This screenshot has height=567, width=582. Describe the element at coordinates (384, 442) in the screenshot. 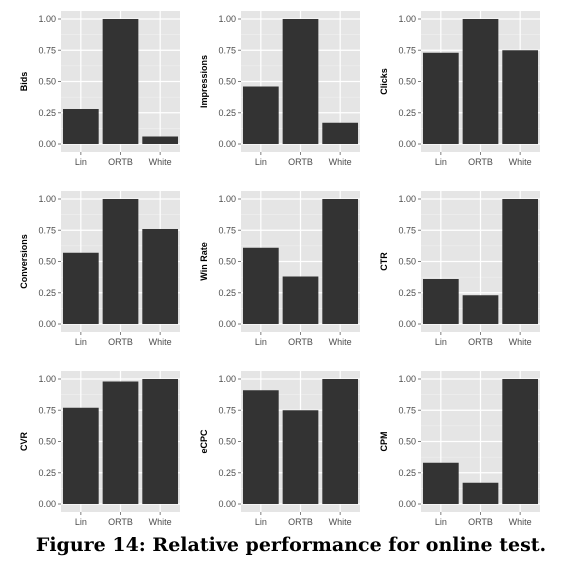

I see `y-axis-title: CPM` at that location.